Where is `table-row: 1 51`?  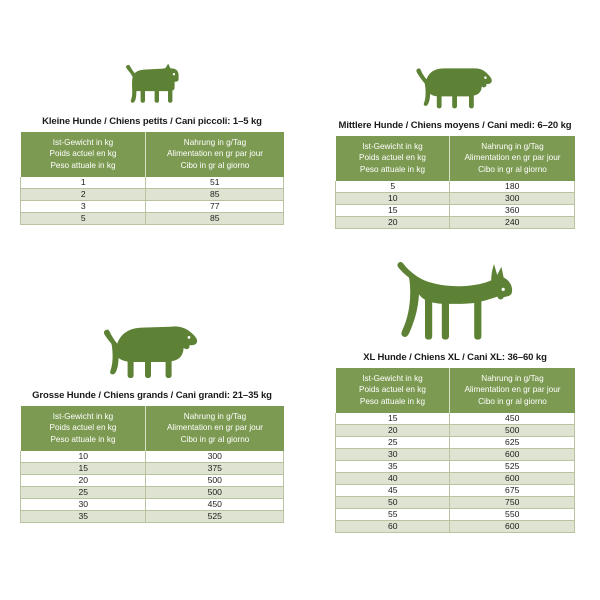
table-row: 1 51 is located at coordinates (151, 183).